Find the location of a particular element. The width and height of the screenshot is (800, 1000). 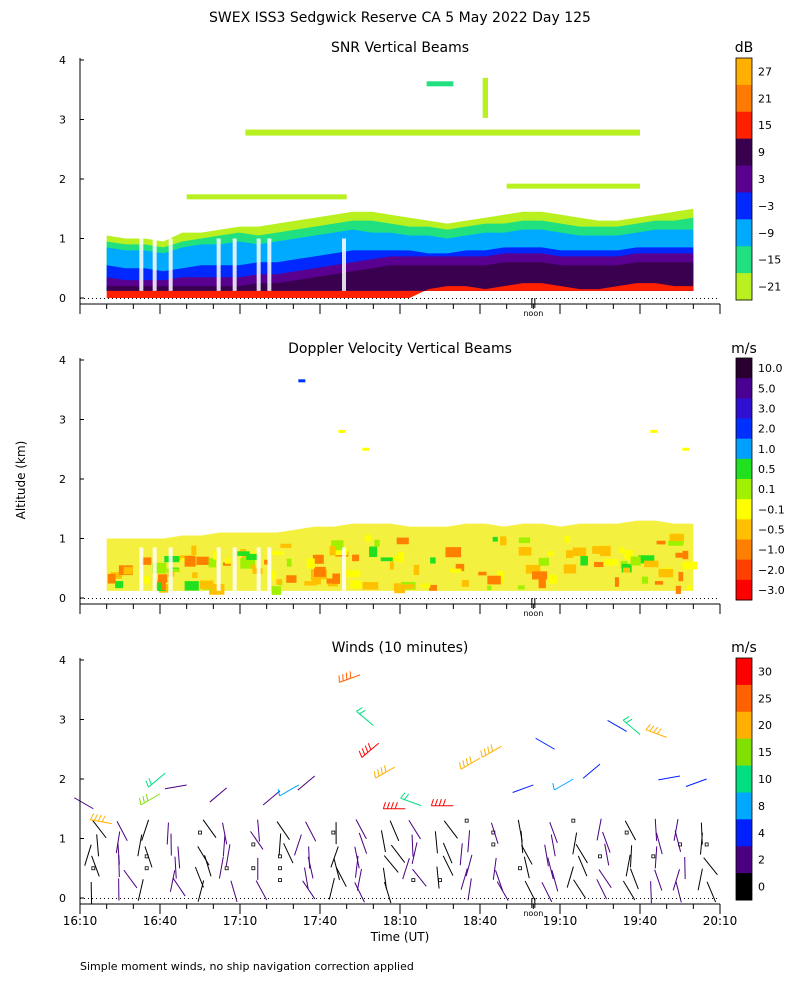

y-tick-label: 1 is located at coordinates (62, 539).